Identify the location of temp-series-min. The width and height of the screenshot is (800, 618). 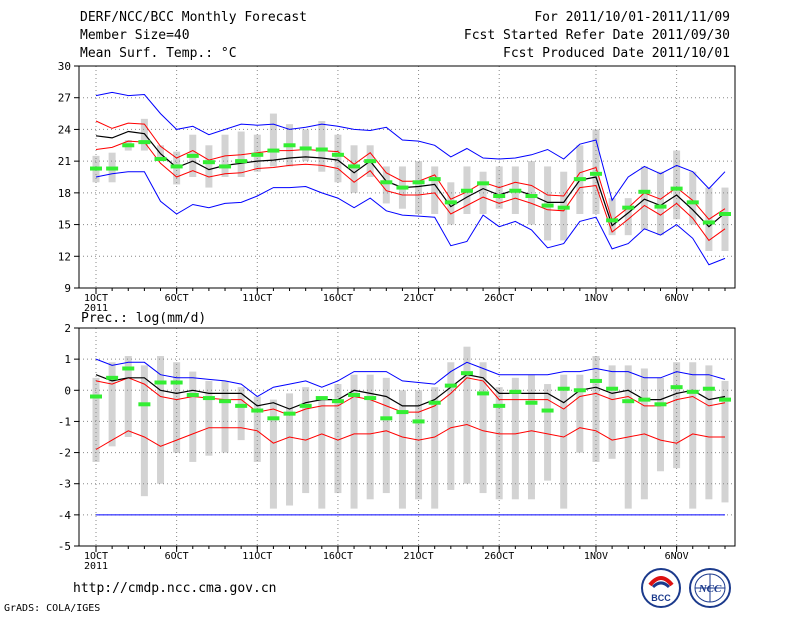
(410, 218).